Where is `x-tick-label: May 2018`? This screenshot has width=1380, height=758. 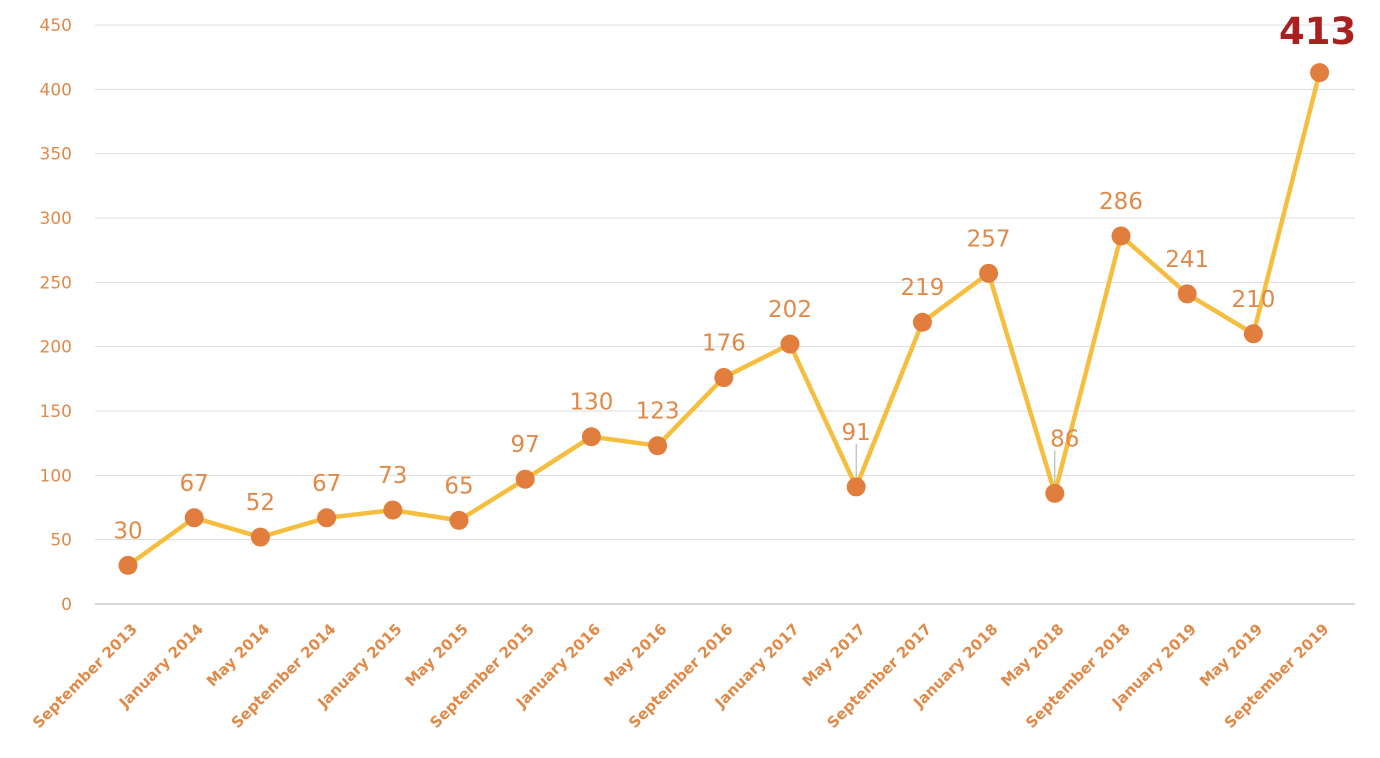 x-tick-label: May 2018 is located at coordinates (1032, 655).